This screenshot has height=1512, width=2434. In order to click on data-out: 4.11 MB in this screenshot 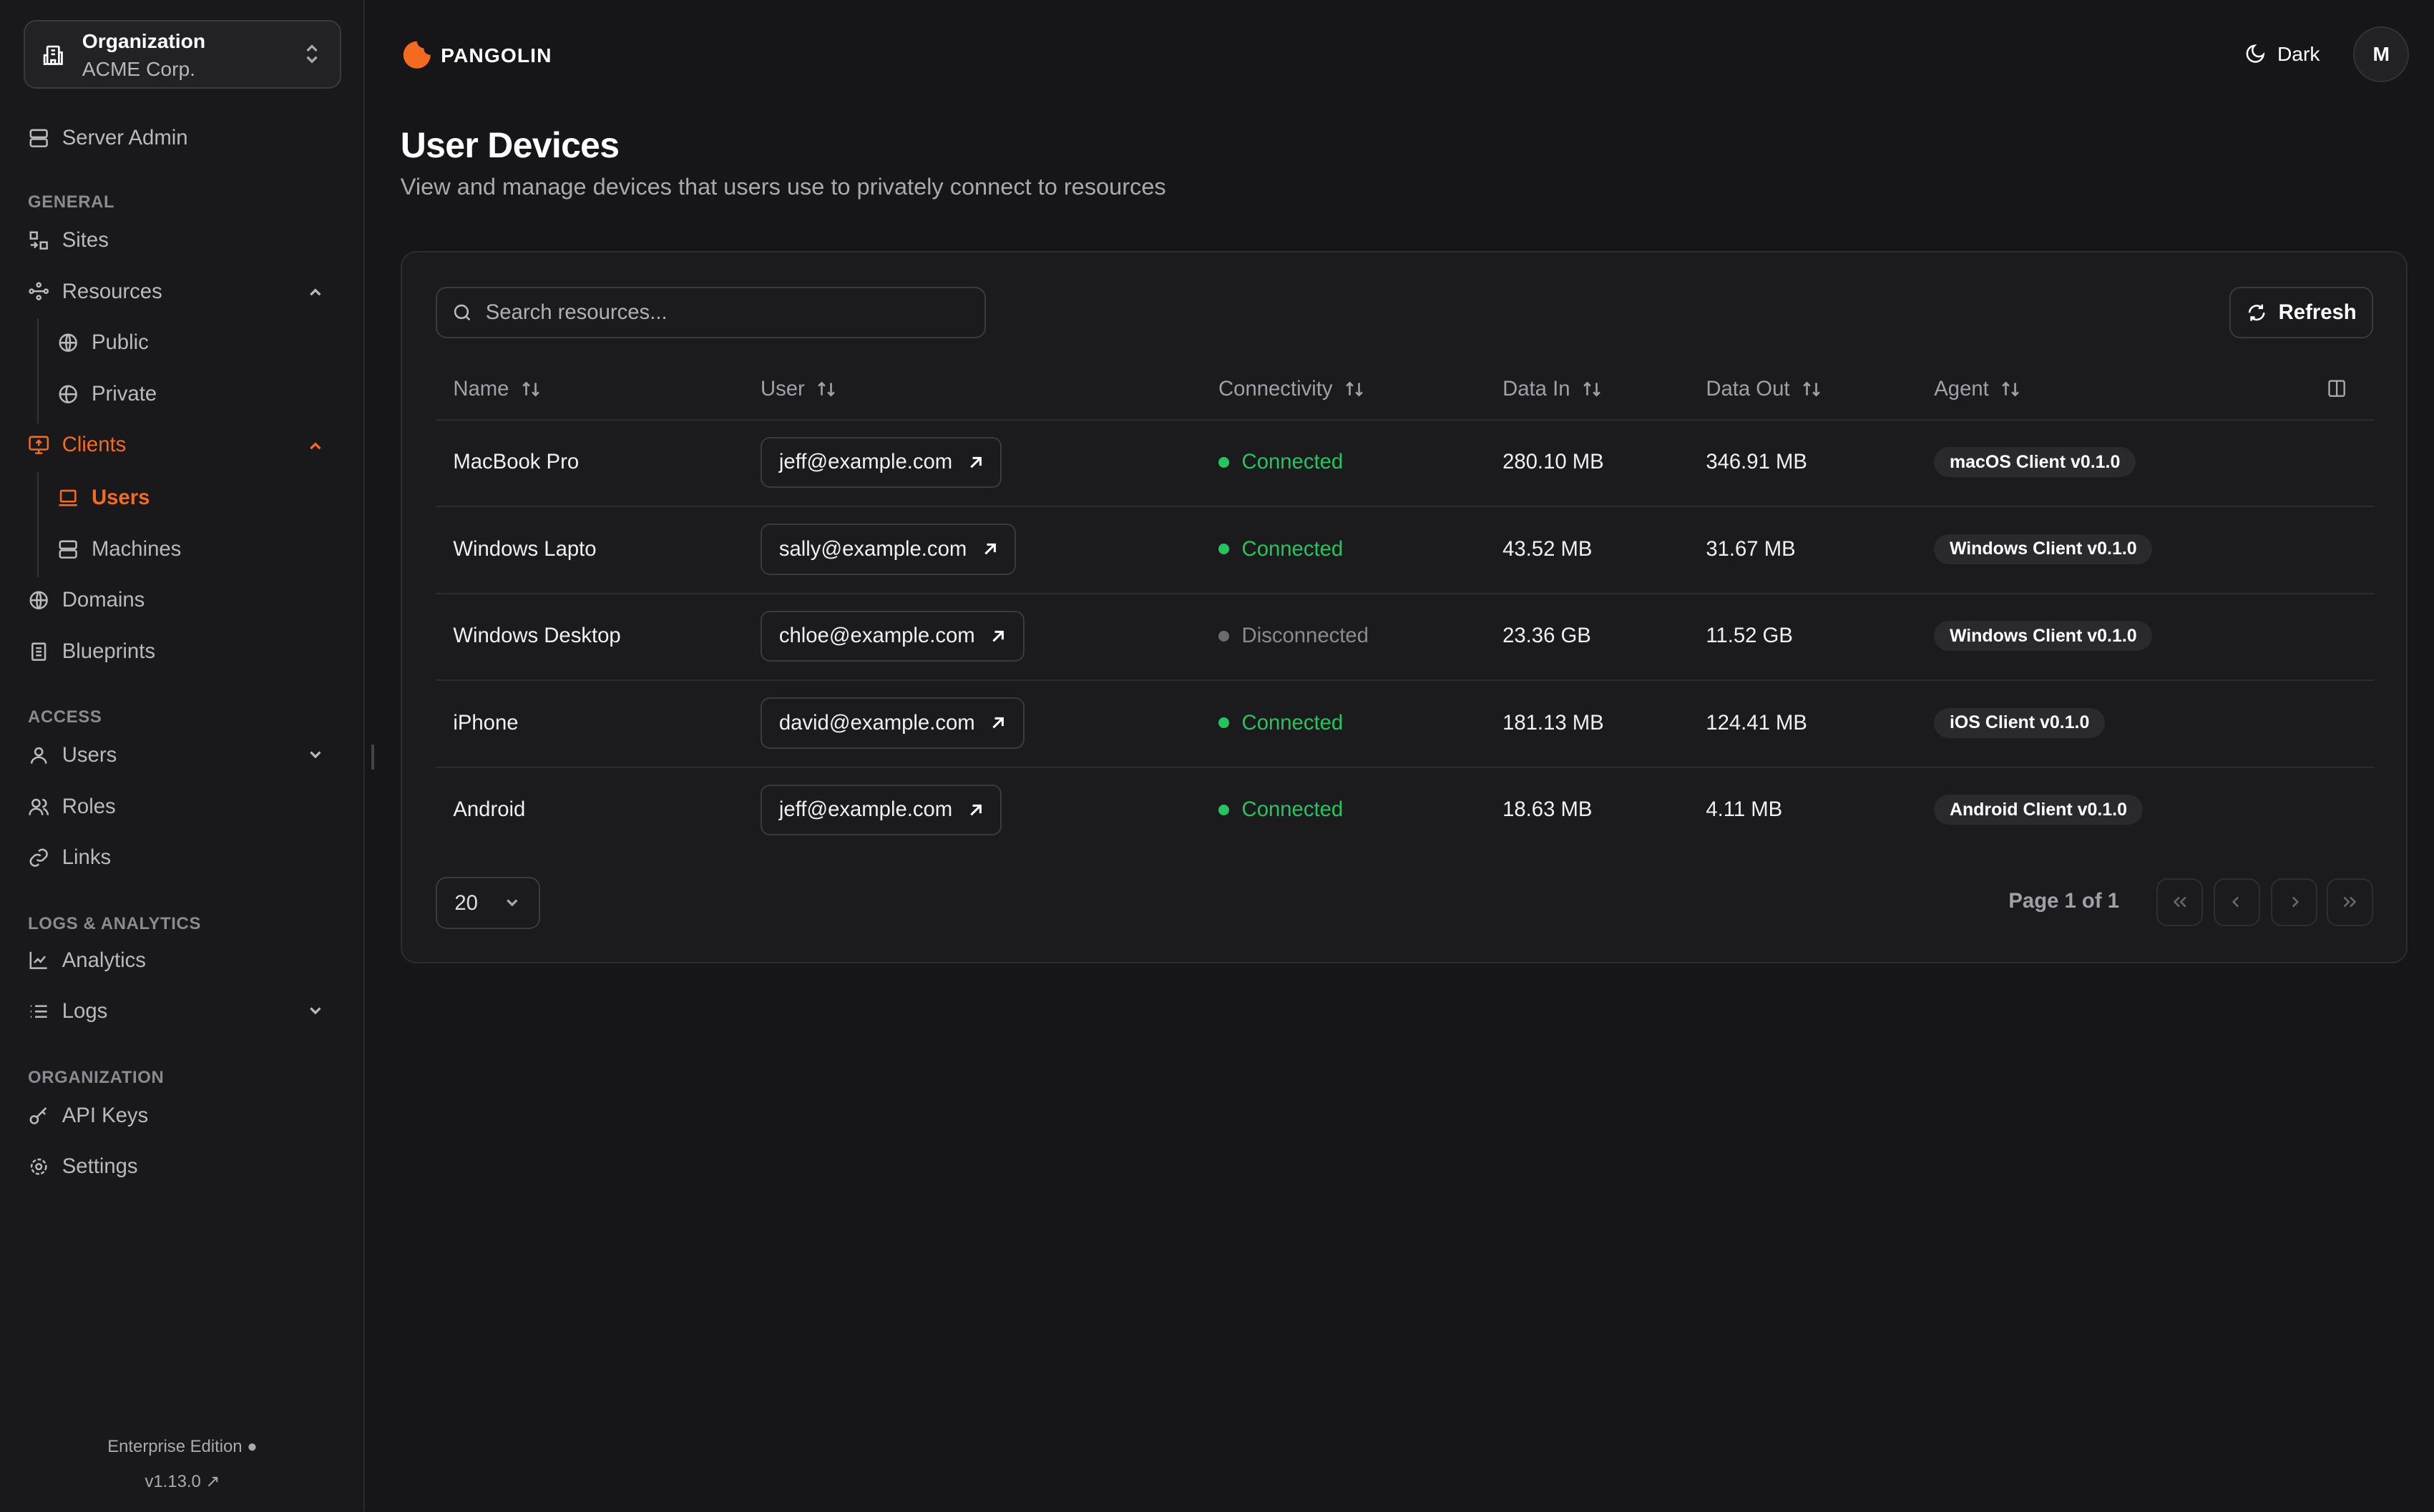, I will do `click(1744, 809)`.